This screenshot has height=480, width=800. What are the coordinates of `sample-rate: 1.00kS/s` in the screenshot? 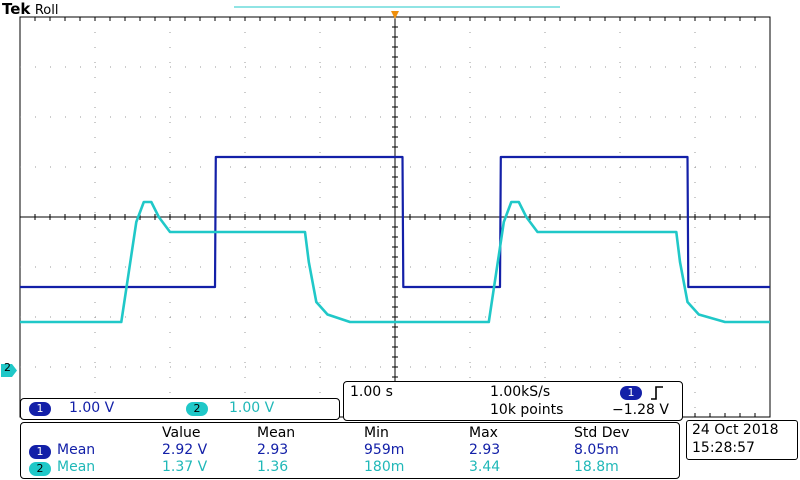 It's located at (520, 392).